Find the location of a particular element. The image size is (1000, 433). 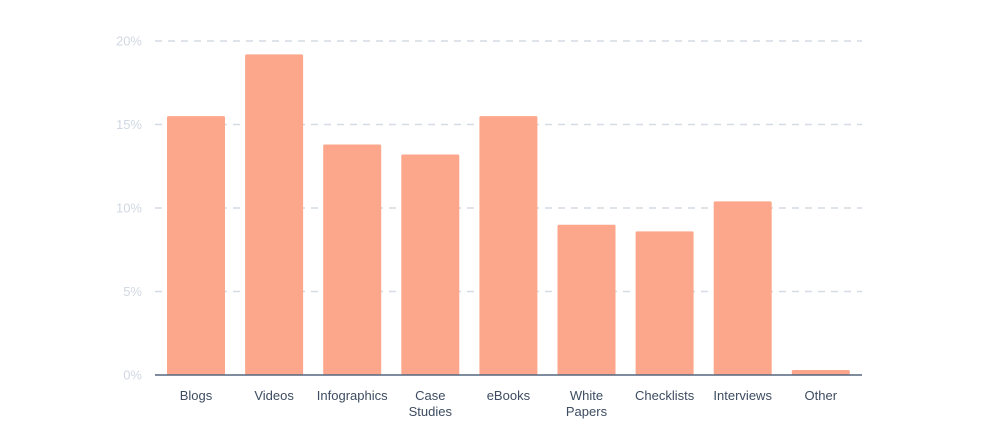

y-tick-label: 0% is located at coordinates (132, 375).